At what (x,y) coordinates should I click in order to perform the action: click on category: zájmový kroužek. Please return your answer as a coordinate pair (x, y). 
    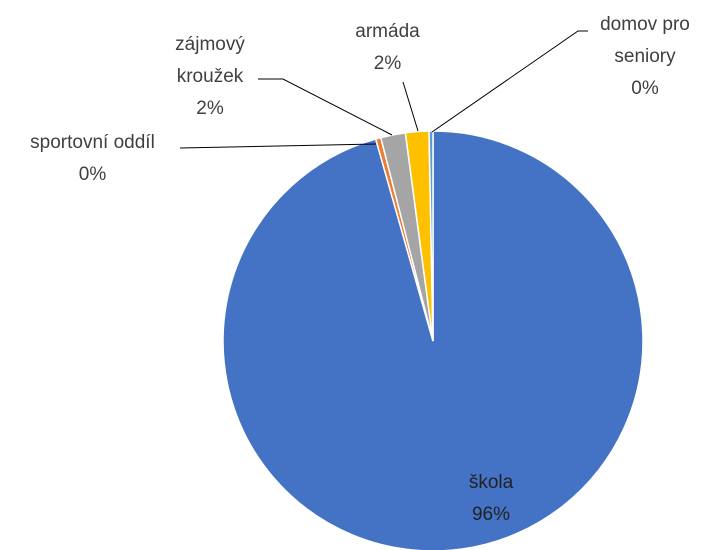
    Looking at the image, I should click on (210, 60).